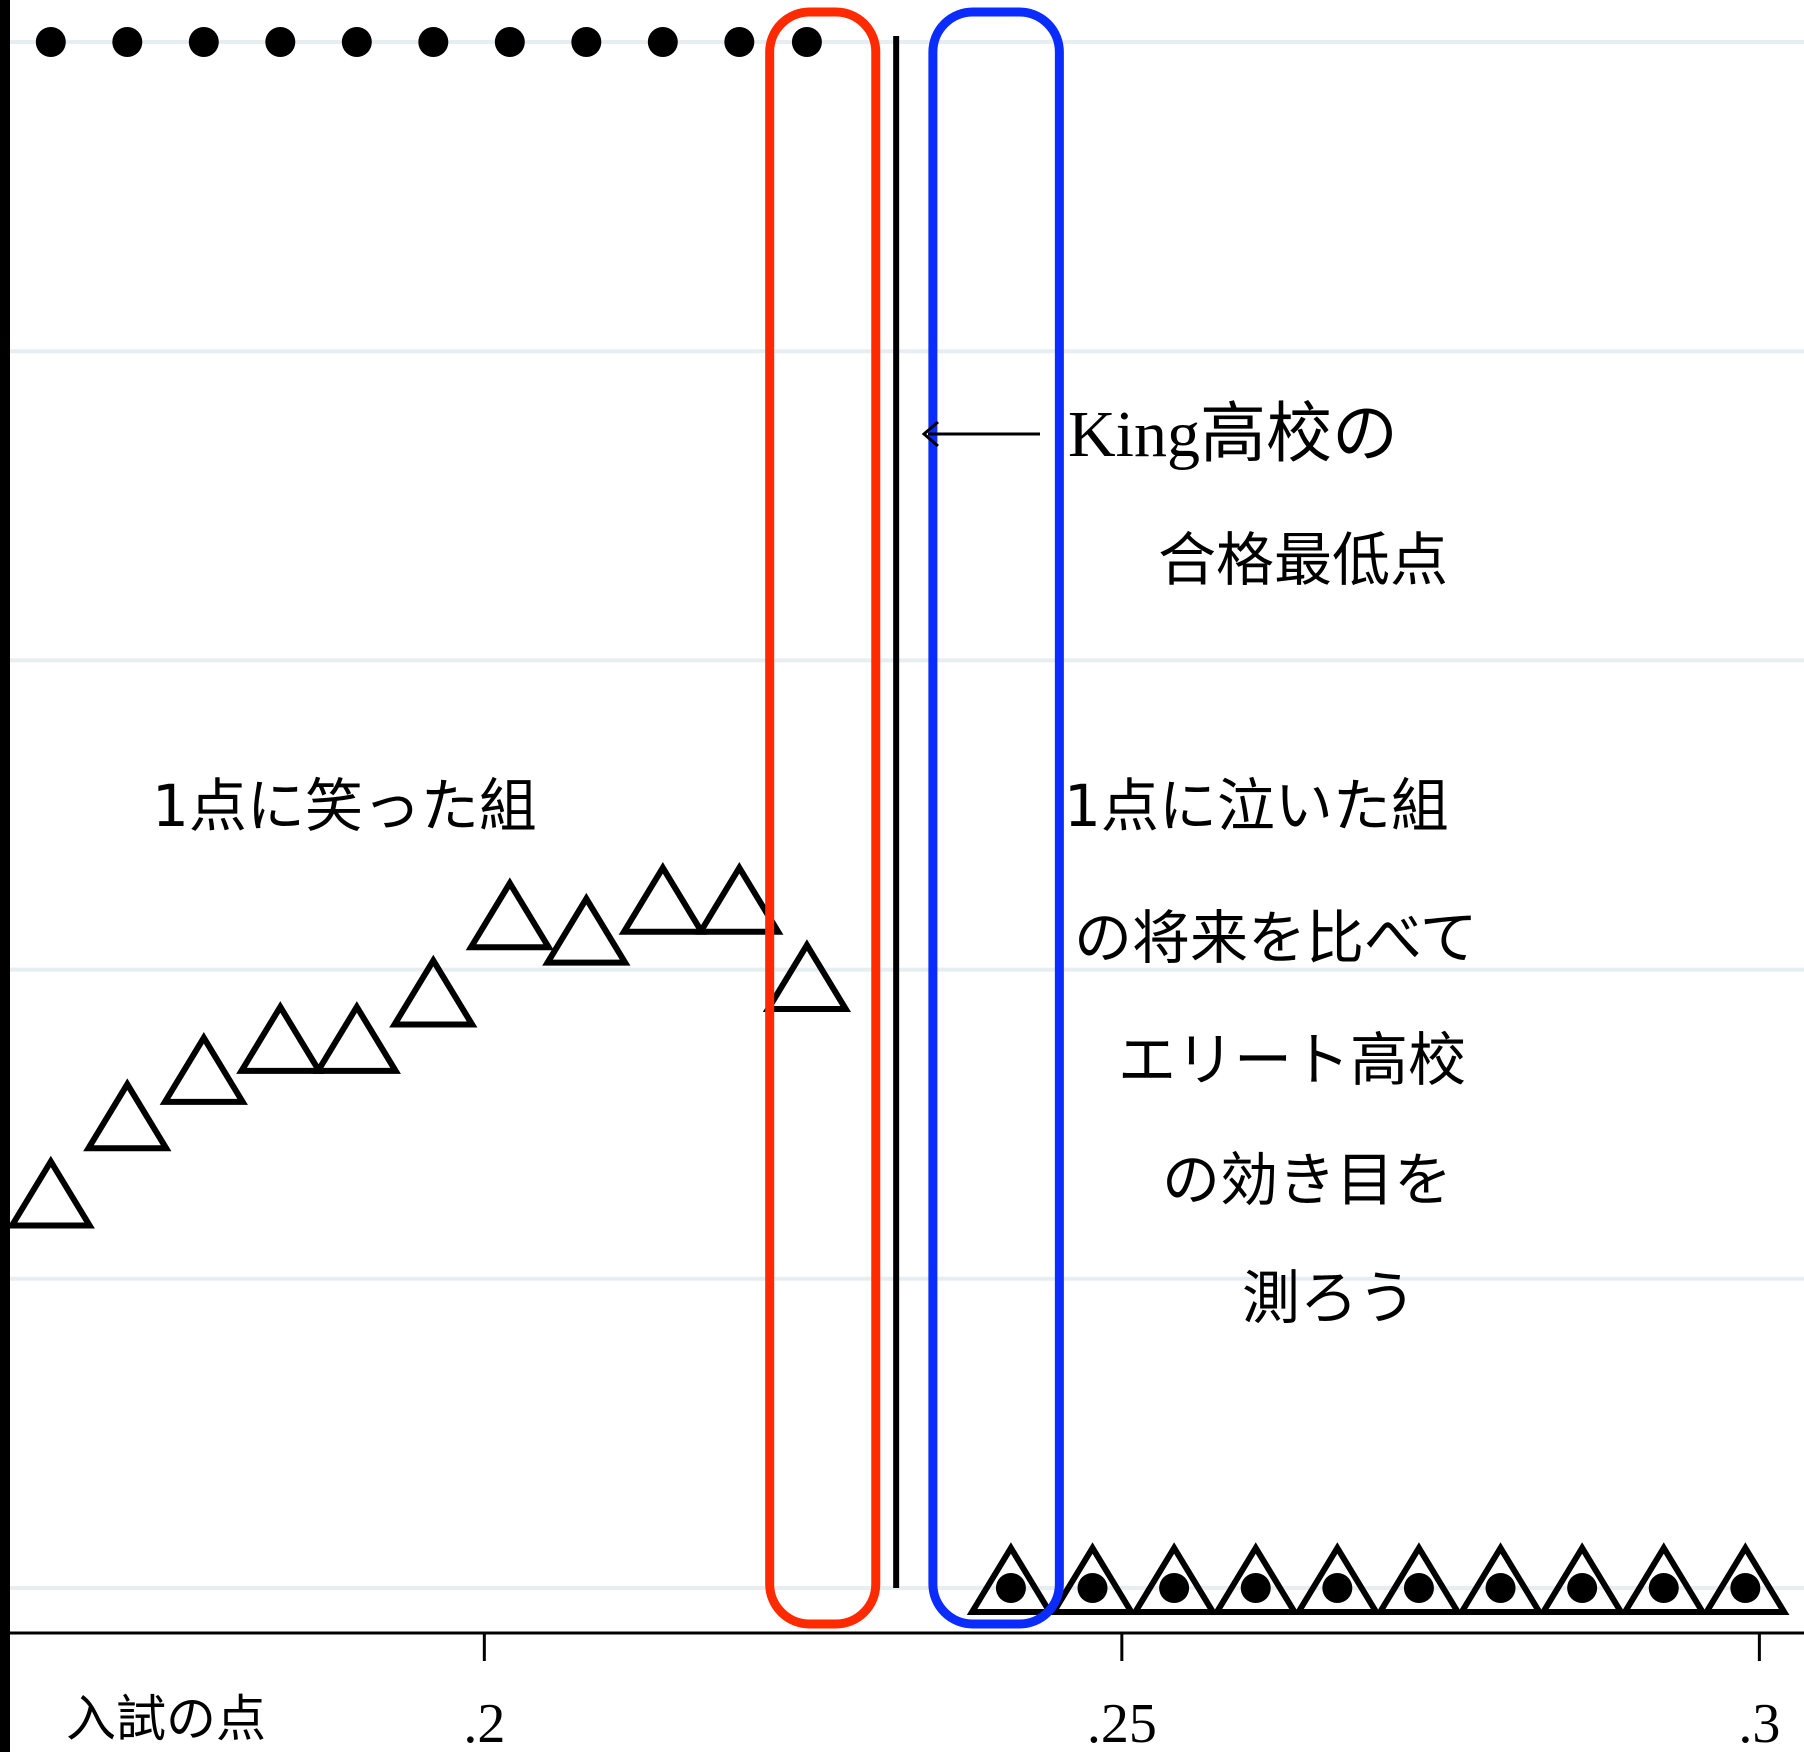 The width and height of the screenshot is (1804, 1752). Describe the element at coordinates (1276, 938) in the screenshot. I see `explanation-line-1: の将来を比べて` at that location.